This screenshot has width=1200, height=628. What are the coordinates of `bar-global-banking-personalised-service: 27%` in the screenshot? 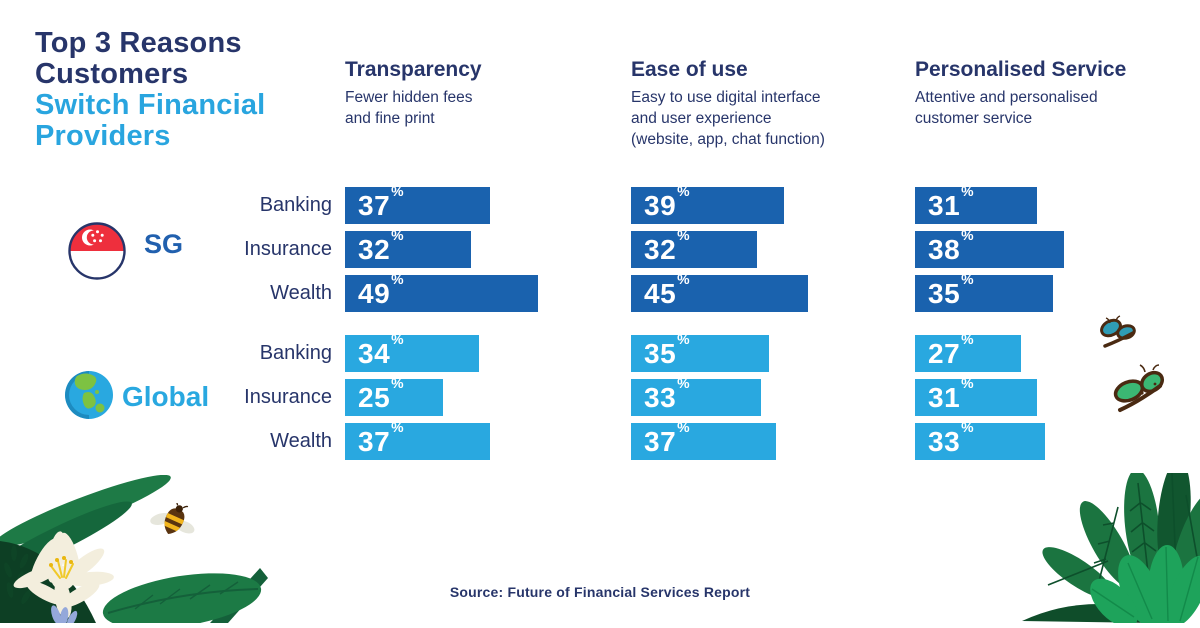 It's located at (968, 351).